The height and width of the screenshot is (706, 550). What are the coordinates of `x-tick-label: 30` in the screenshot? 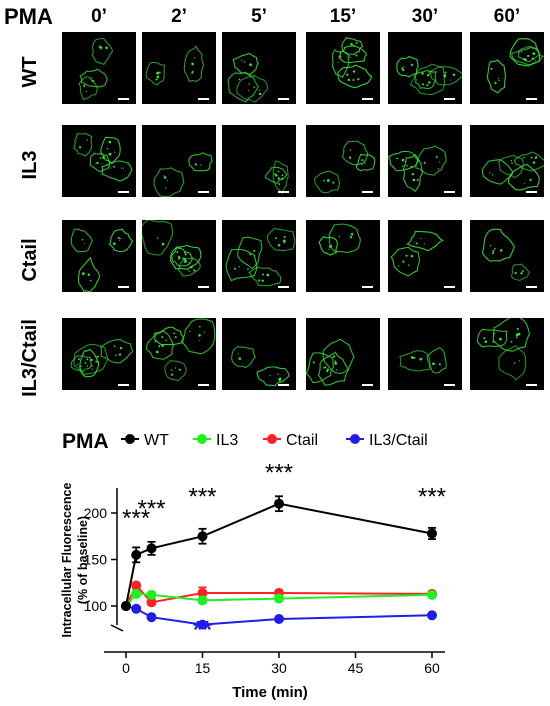 It's located at (279, 668).